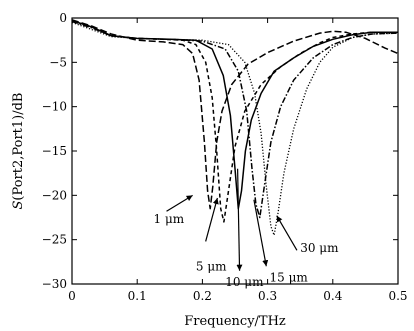 This screenshot has width=414, height=331. I want to click on x-tick-label: 0.5, so click(397, 296).